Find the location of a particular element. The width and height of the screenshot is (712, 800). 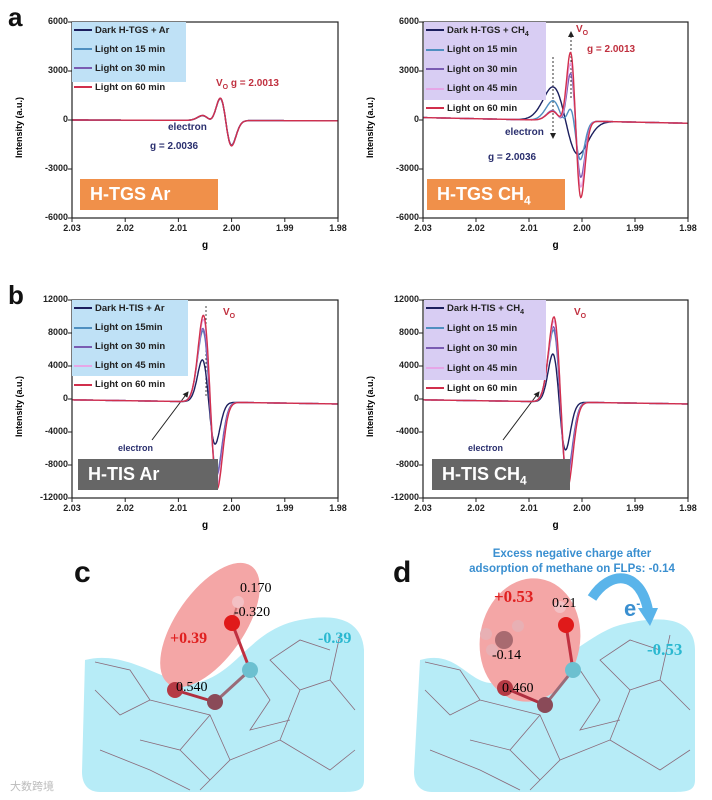

legend-entry: Dark H-TGS + CH4 is located at coordinates (477, 32).